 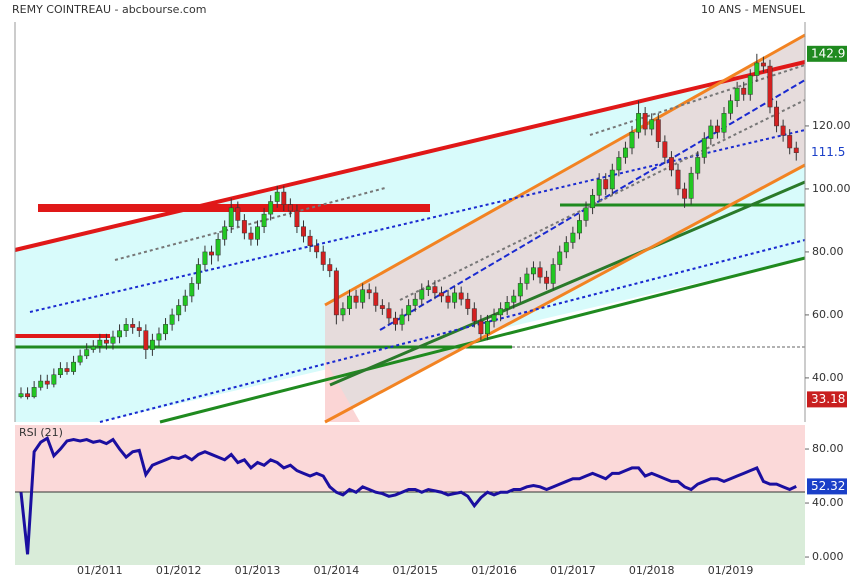 I want to click on y-tick-label: 0.000, so click(x=828, y=556).